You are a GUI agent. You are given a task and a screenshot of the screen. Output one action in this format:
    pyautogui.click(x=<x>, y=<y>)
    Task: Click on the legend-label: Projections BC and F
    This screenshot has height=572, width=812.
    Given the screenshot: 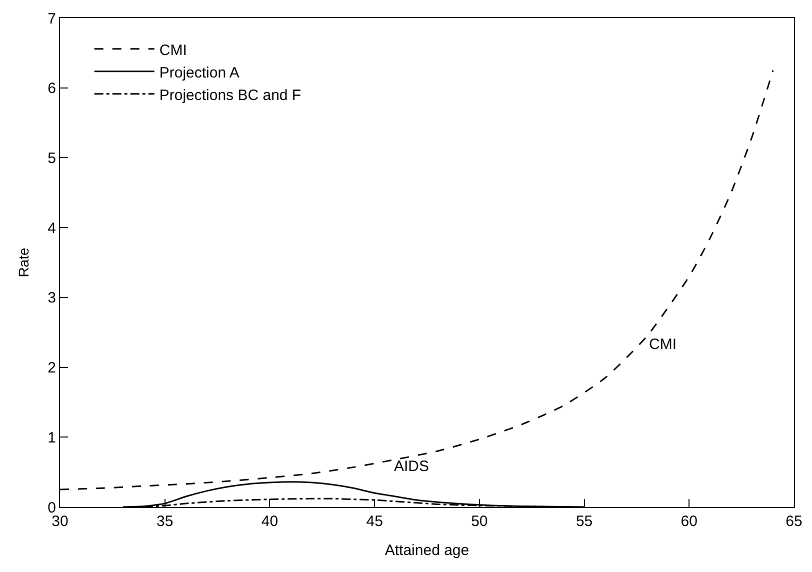 What is the action you would take?
    pyautogui.click(x=230, y=95)
    